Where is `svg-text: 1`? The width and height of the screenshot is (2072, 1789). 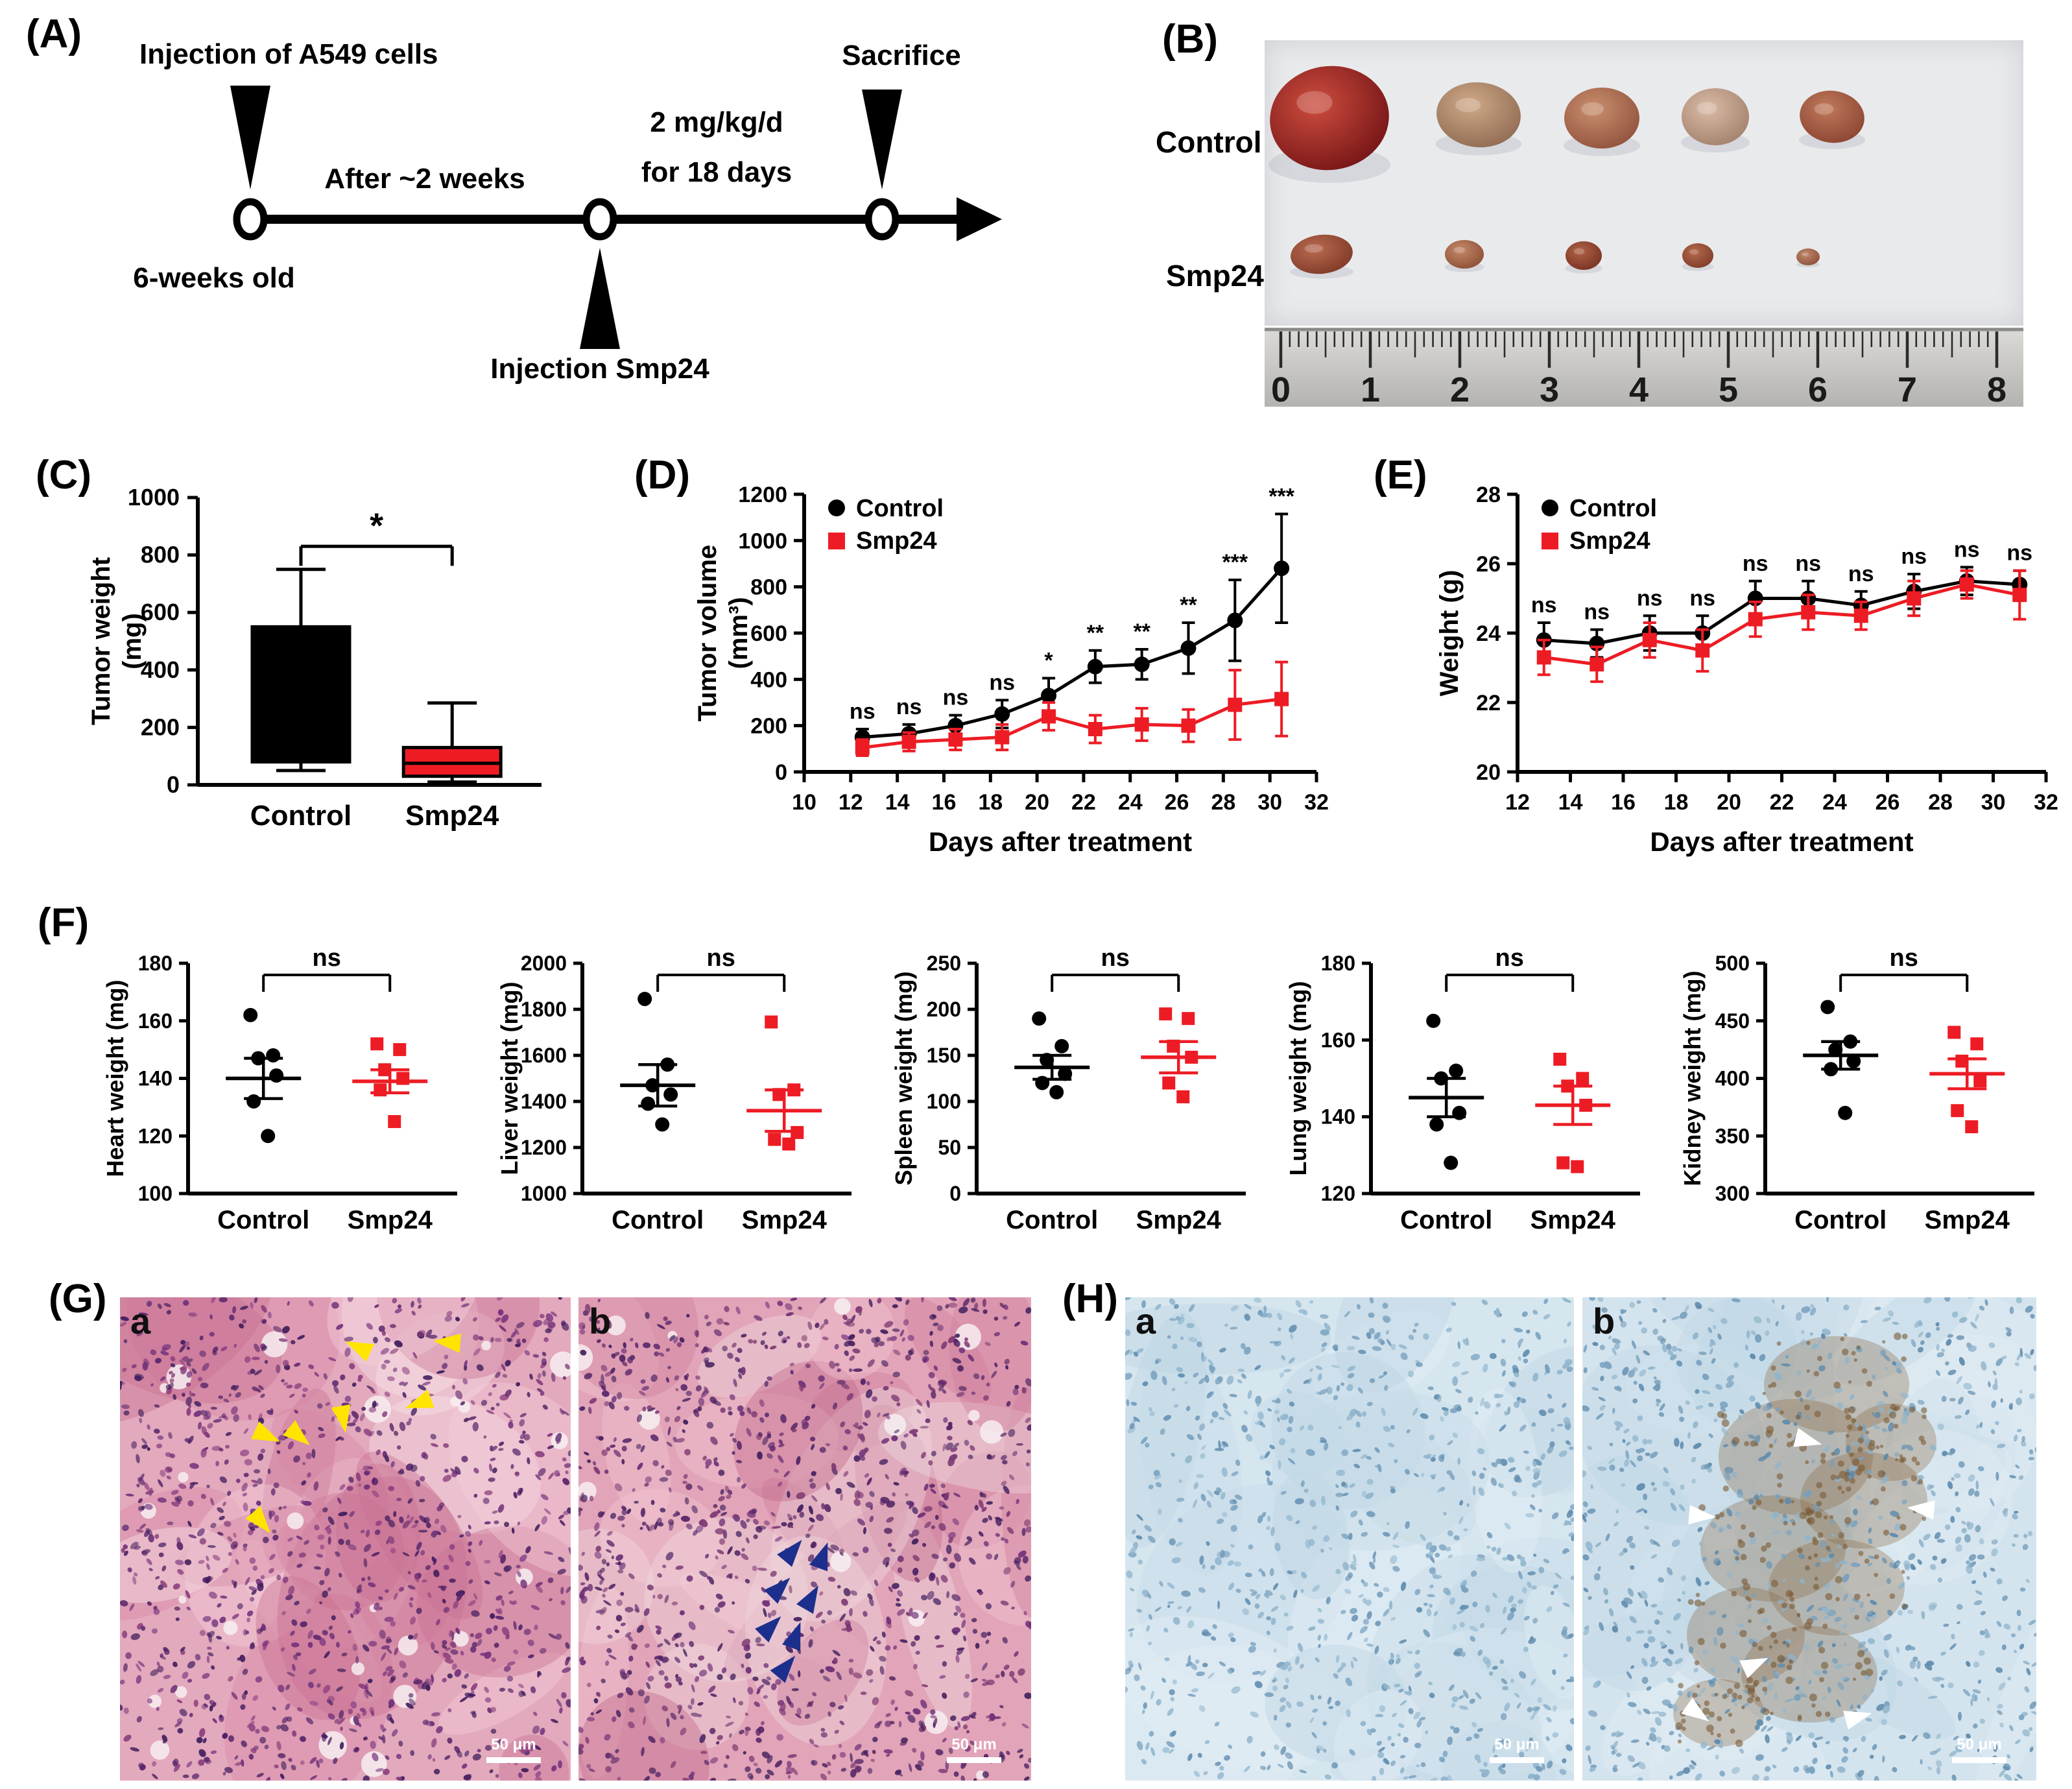 svg-text: 1 is located at coordinates (1371, 388).